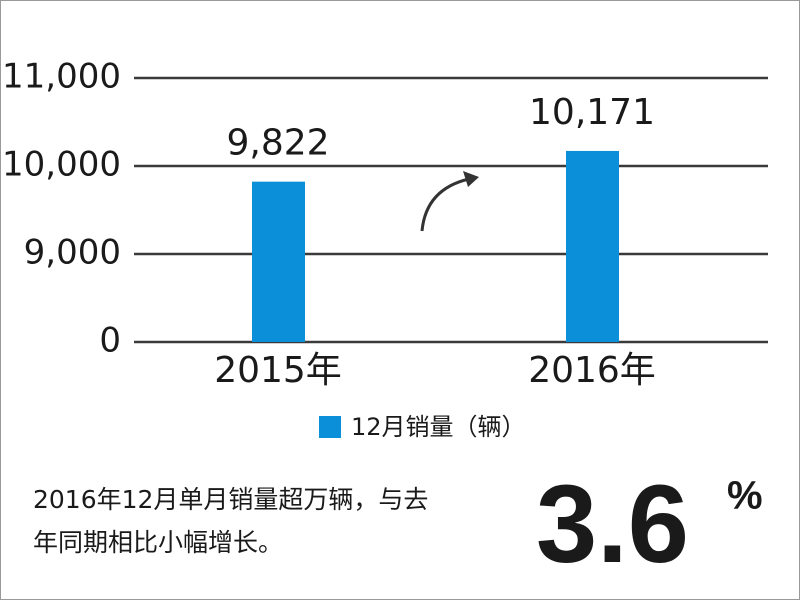 The width and height of the screenshot is (800, 600). Describe the element at coordinates (278, 370) in the screenshot. I see `x-tick-label: 2015年` at that location.